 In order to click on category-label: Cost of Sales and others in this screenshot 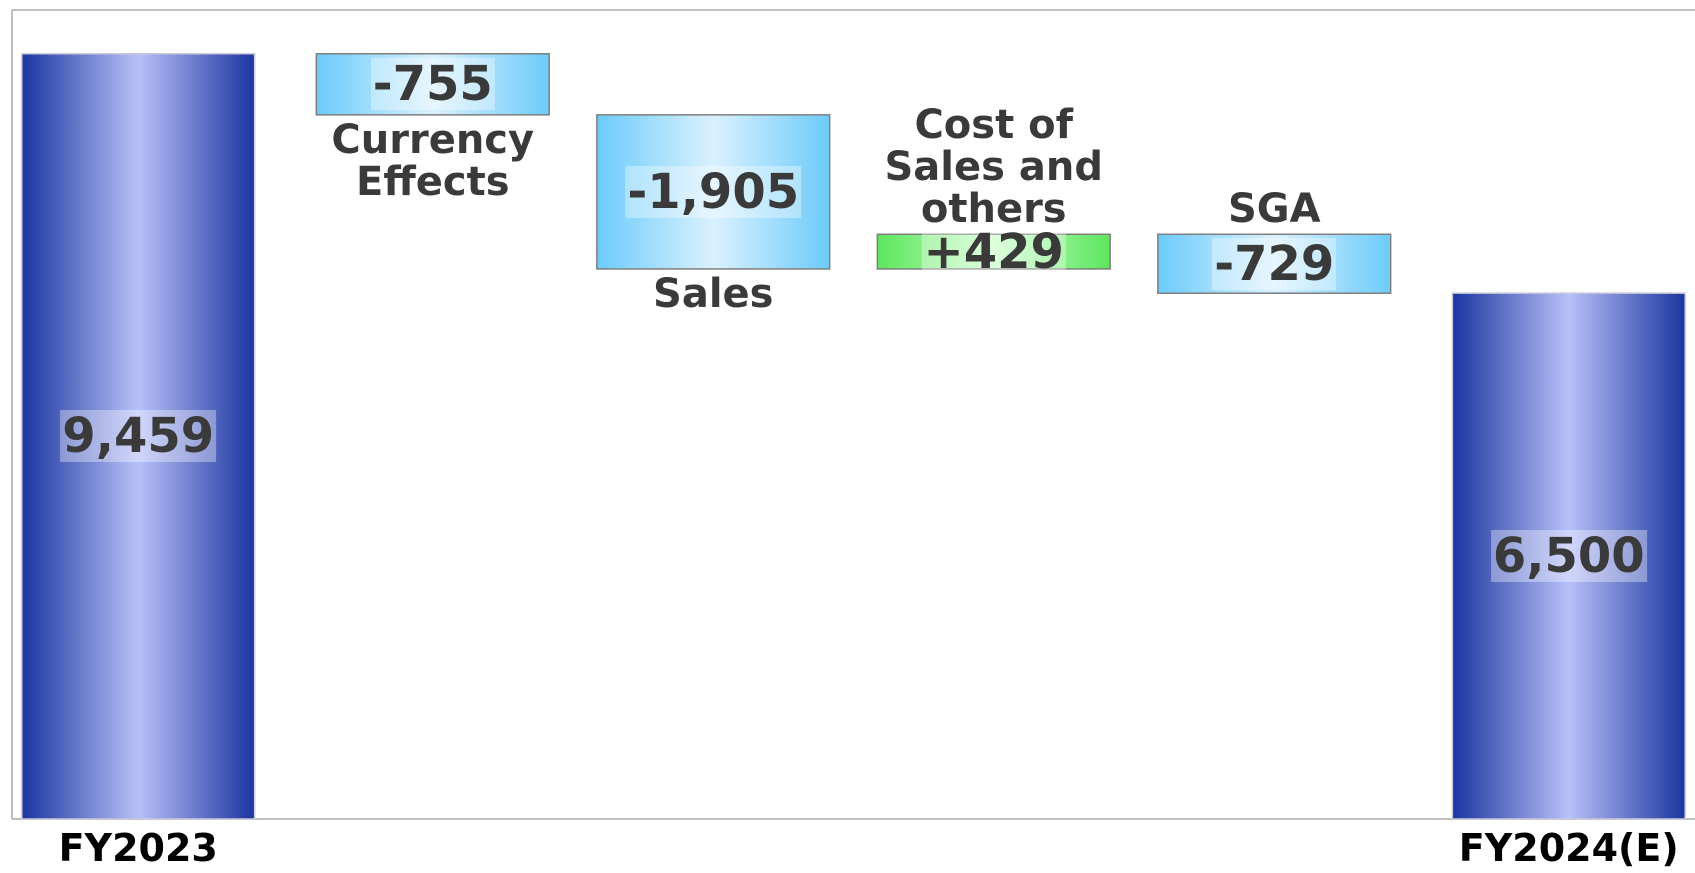, I will do `click(993, 167)`.